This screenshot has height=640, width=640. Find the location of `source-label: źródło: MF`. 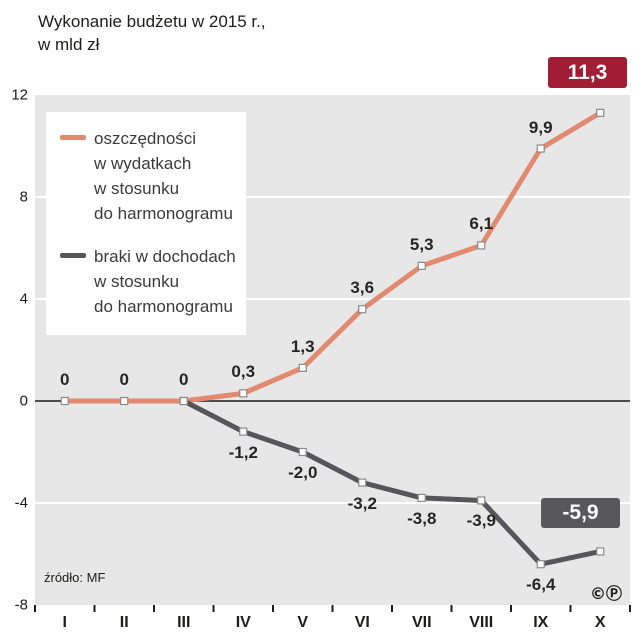

source-label: źródło: MF is located at coordinates (75, 577).